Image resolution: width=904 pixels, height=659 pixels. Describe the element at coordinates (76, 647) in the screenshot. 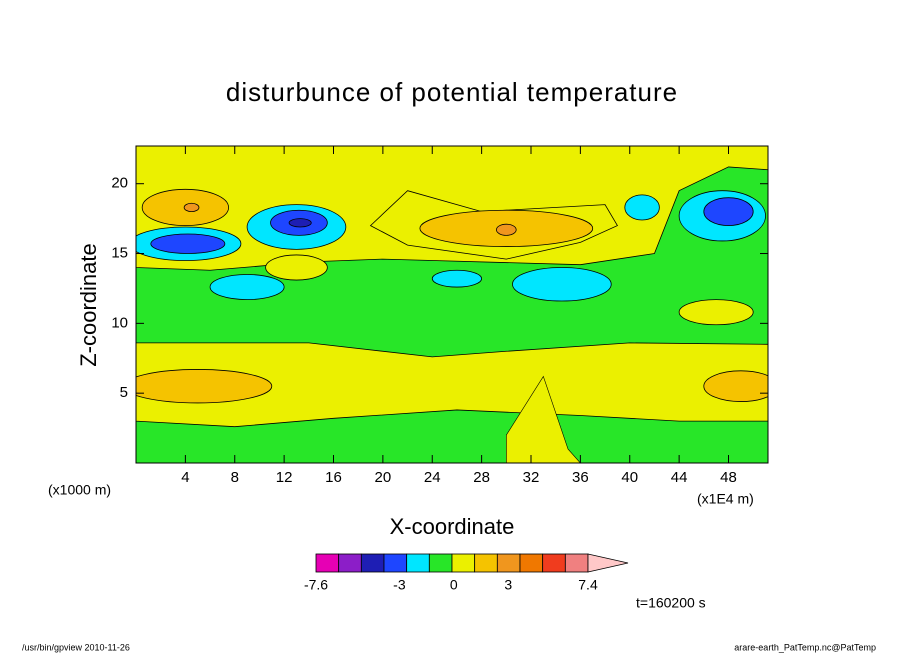

I see `footer-left: /usr/bin/gpview 2010-11-26` at that location.